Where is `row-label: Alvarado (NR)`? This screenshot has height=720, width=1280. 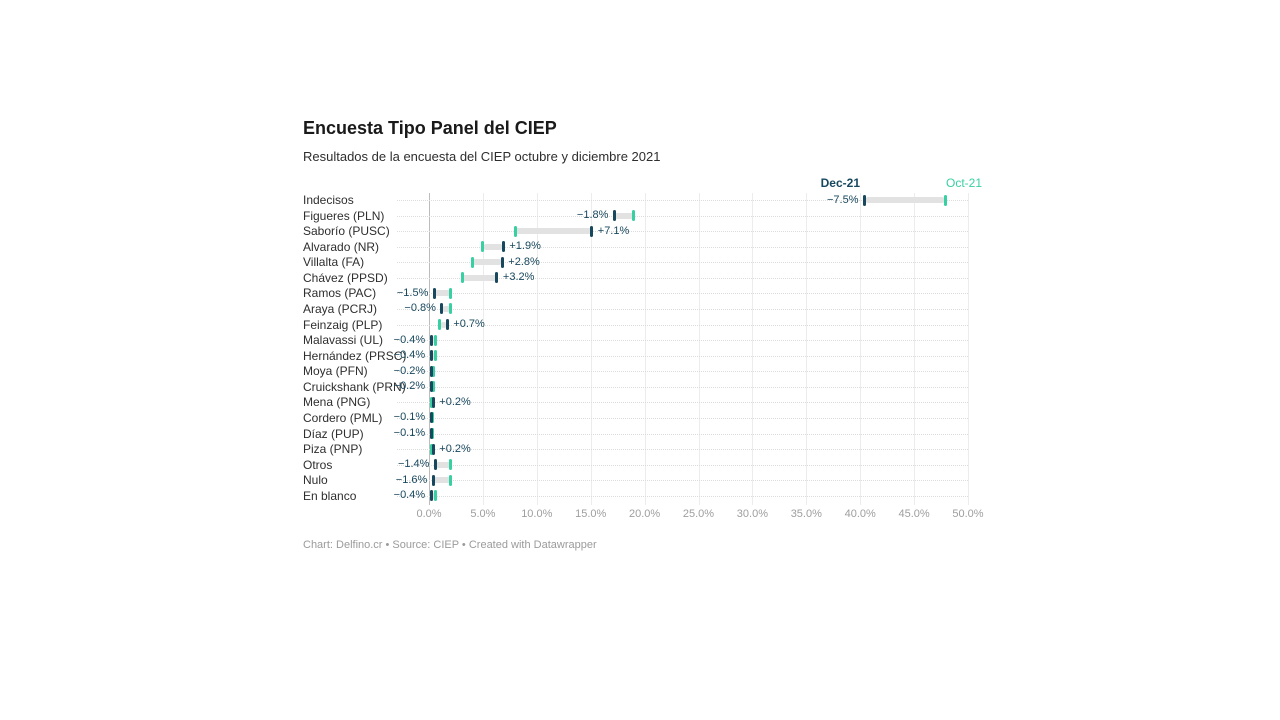
row-label: Alvarado (NR) is located at coordinates (341, 246).